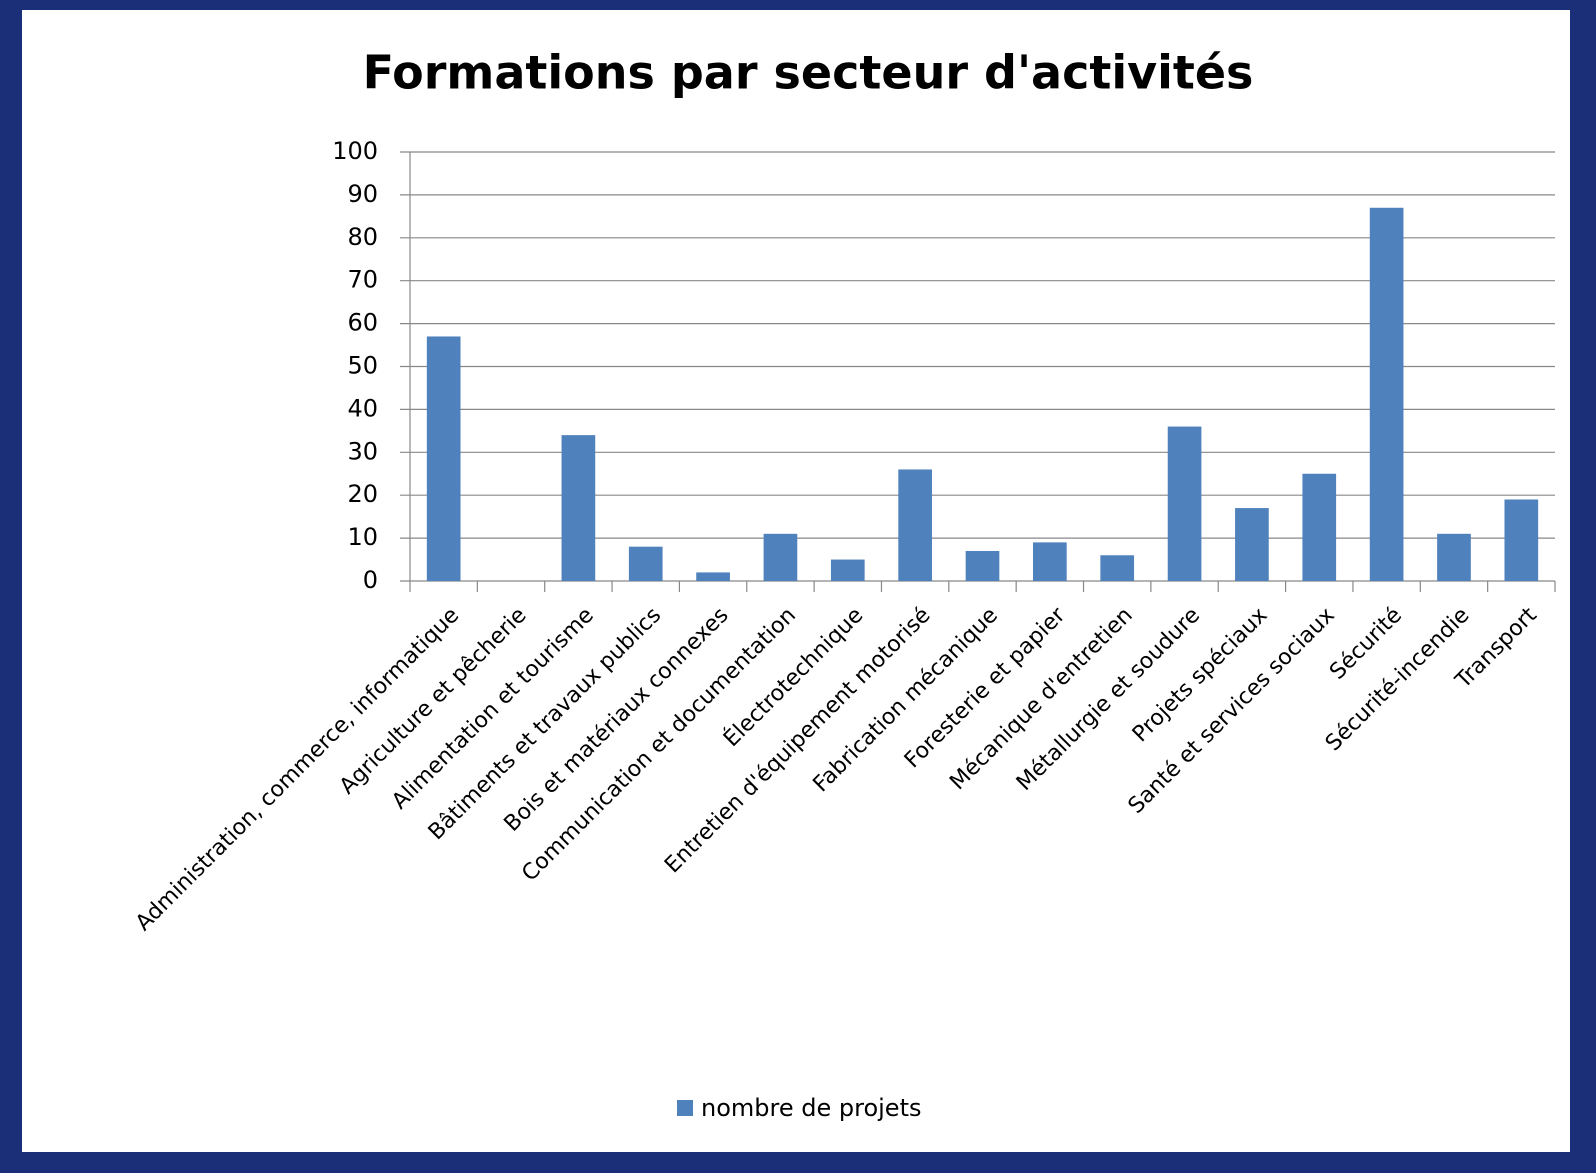 The width and height of the screenshot is (1596, 1173). I want to click on y-tick-label: 90, so click(362, 194).